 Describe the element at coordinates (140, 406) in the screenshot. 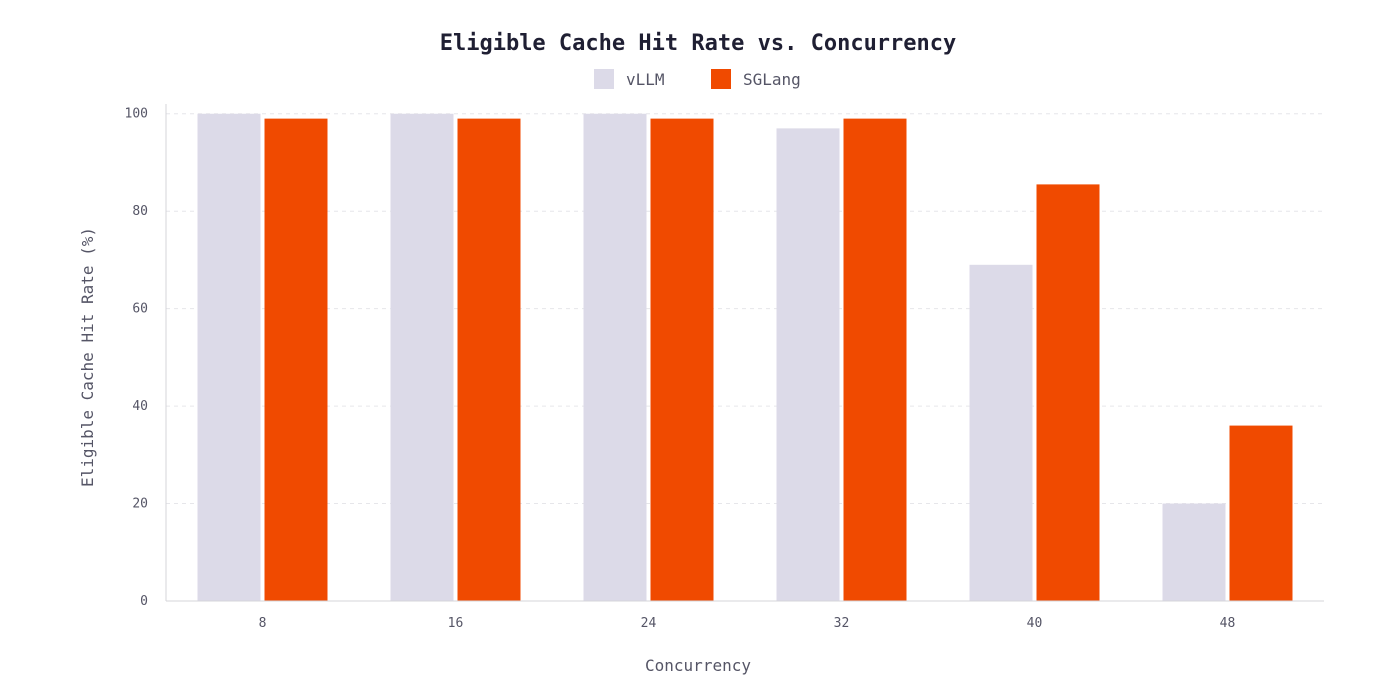

I see `y-tick-label-40: 40` at that location.